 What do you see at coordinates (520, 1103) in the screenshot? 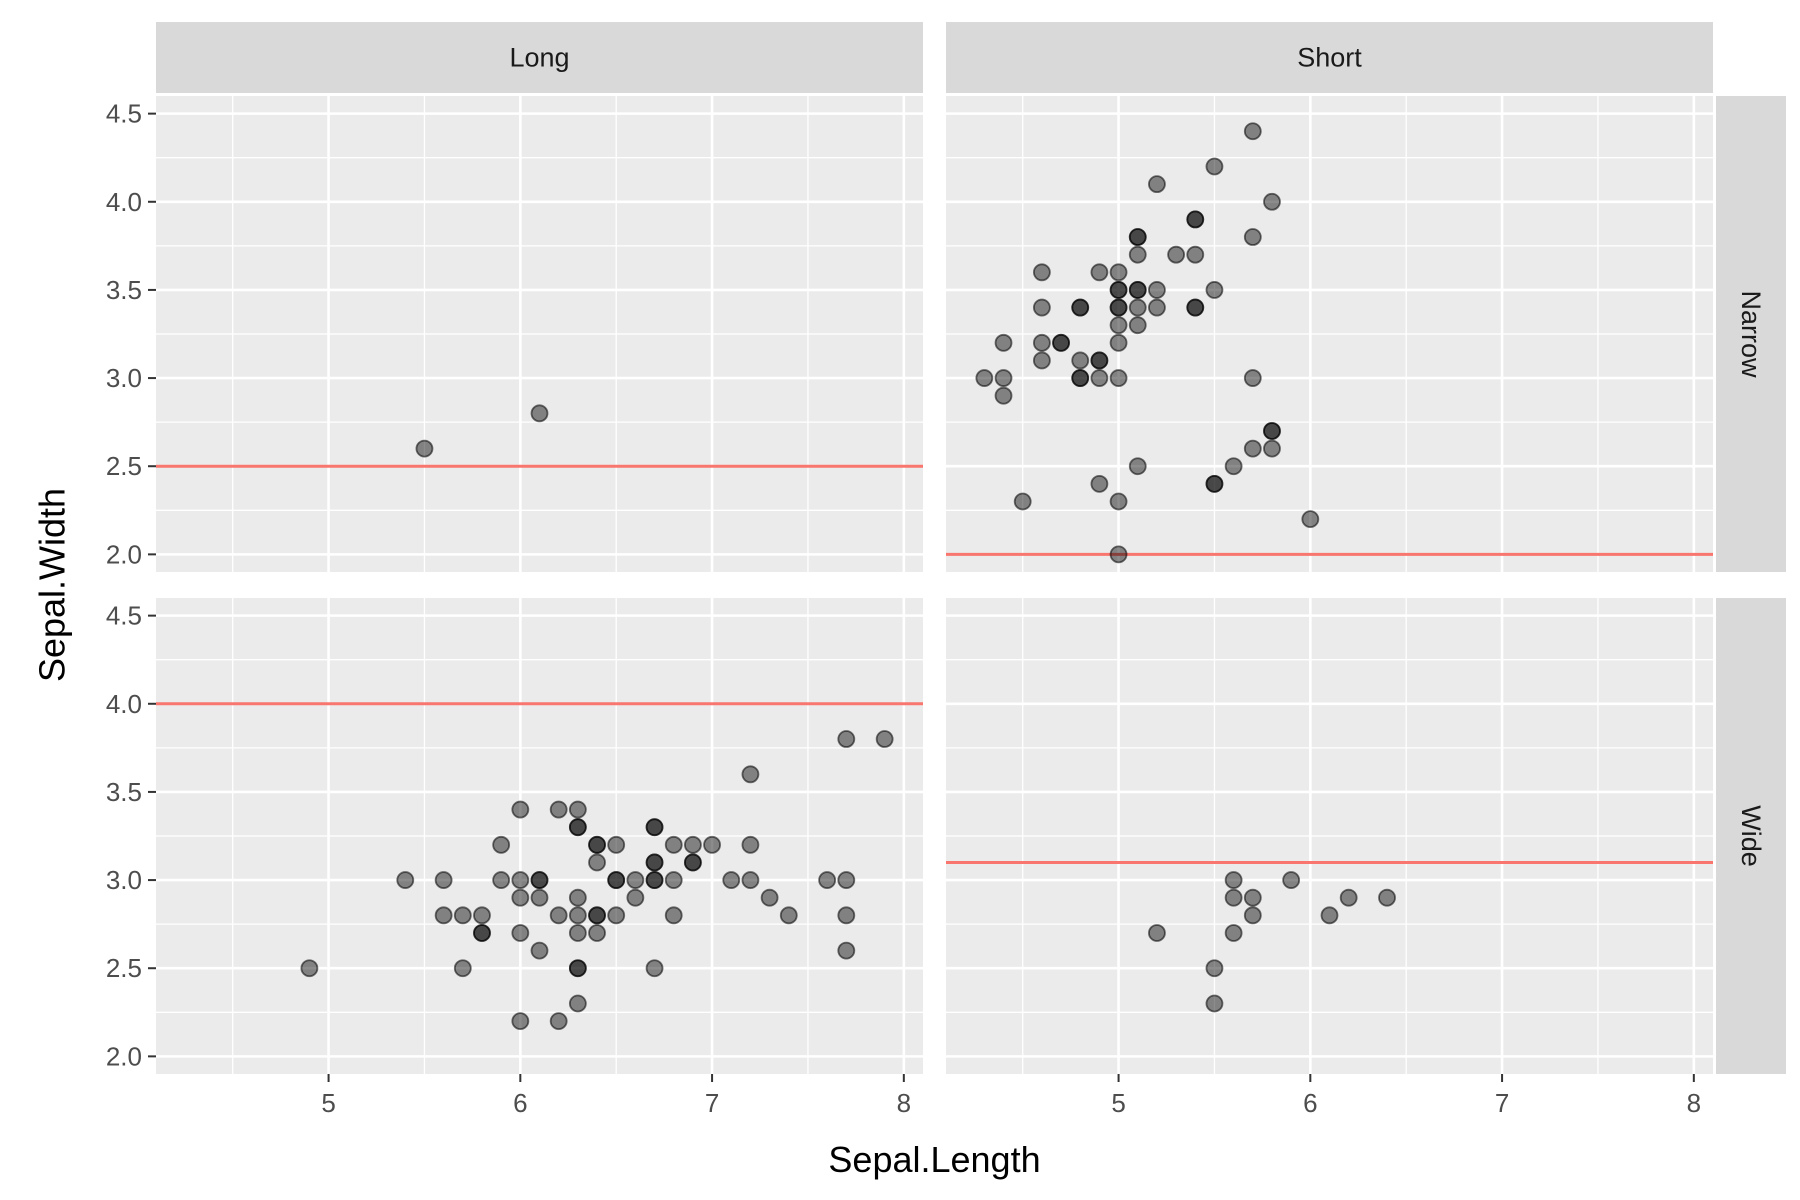
I see `x-tick-label: 6` at bounding box center [520, 1103].